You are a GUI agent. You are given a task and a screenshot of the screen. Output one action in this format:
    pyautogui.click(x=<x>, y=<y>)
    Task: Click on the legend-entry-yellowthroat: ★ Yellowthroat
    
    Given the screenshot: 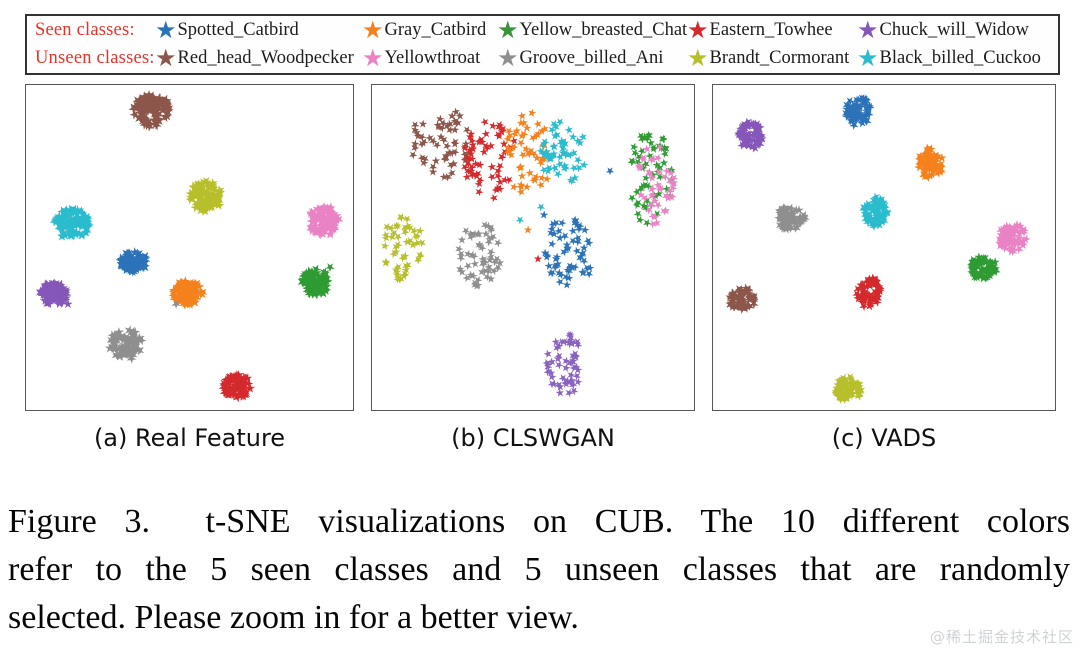 What is the action you would take?
    pyautogui.click(x=429, y=58)
    